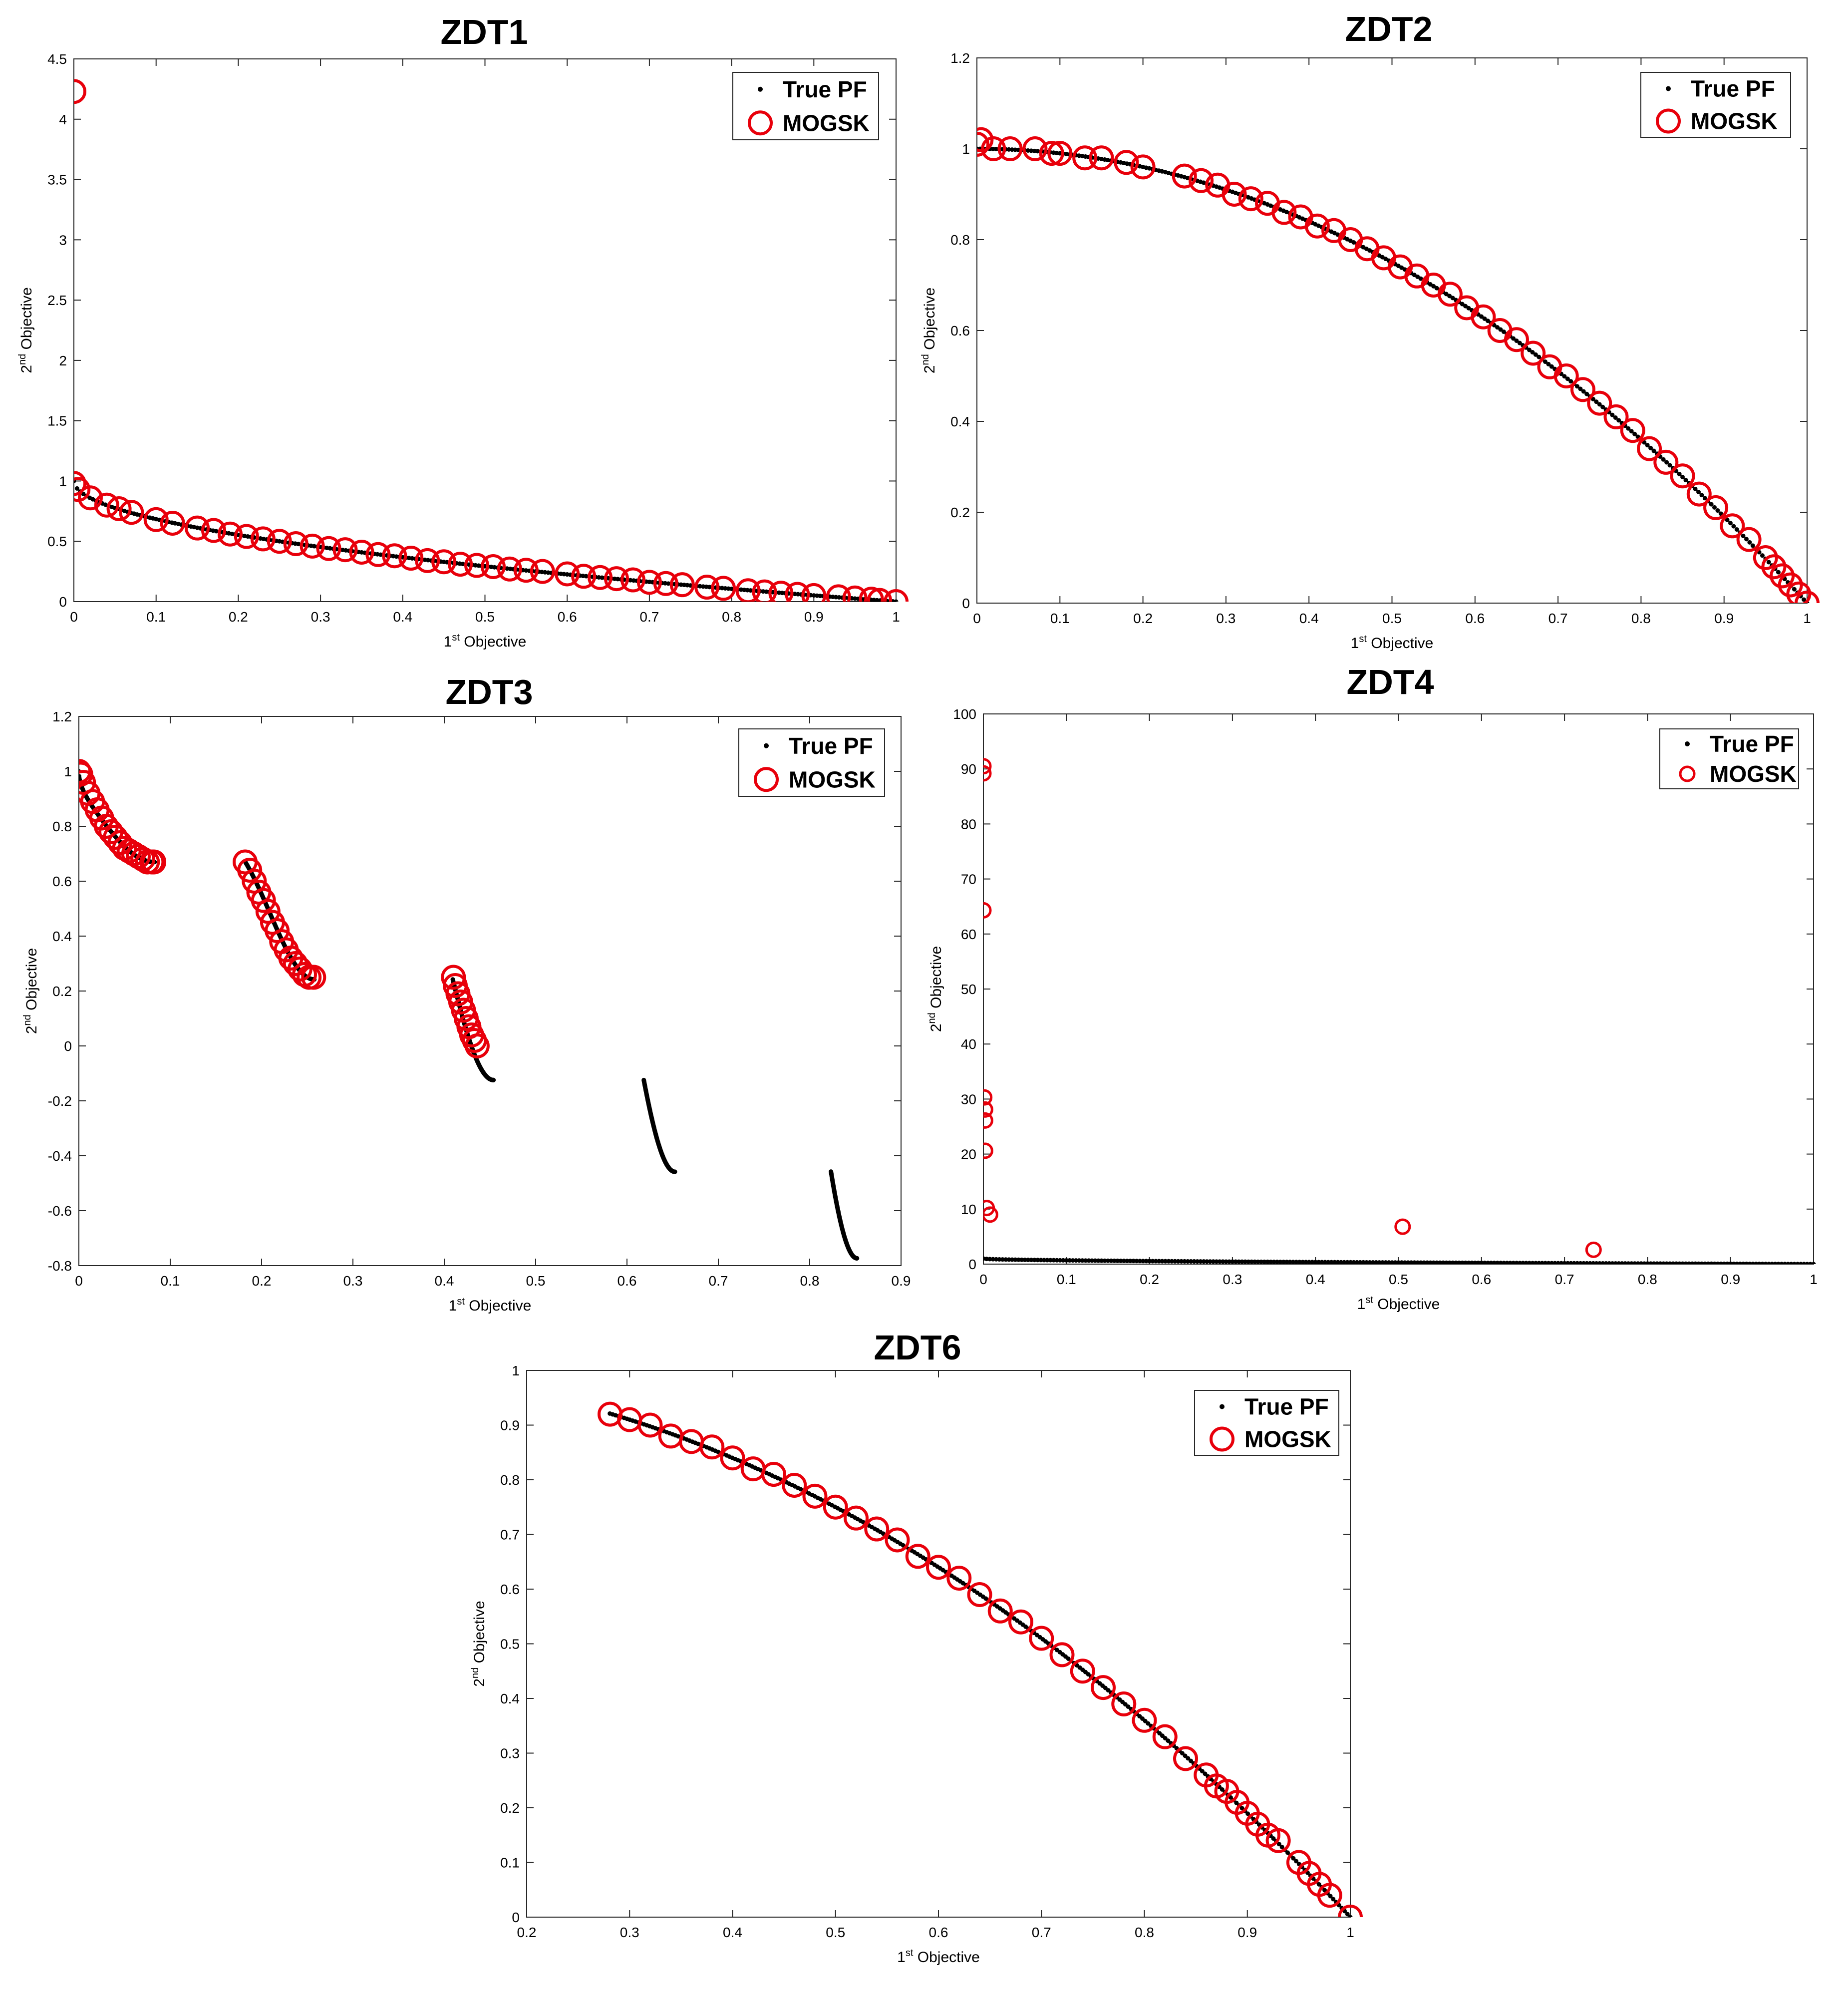 The image size is (1848, 2002). I want to click on y-tick-label: 0, so click(972, 1264).